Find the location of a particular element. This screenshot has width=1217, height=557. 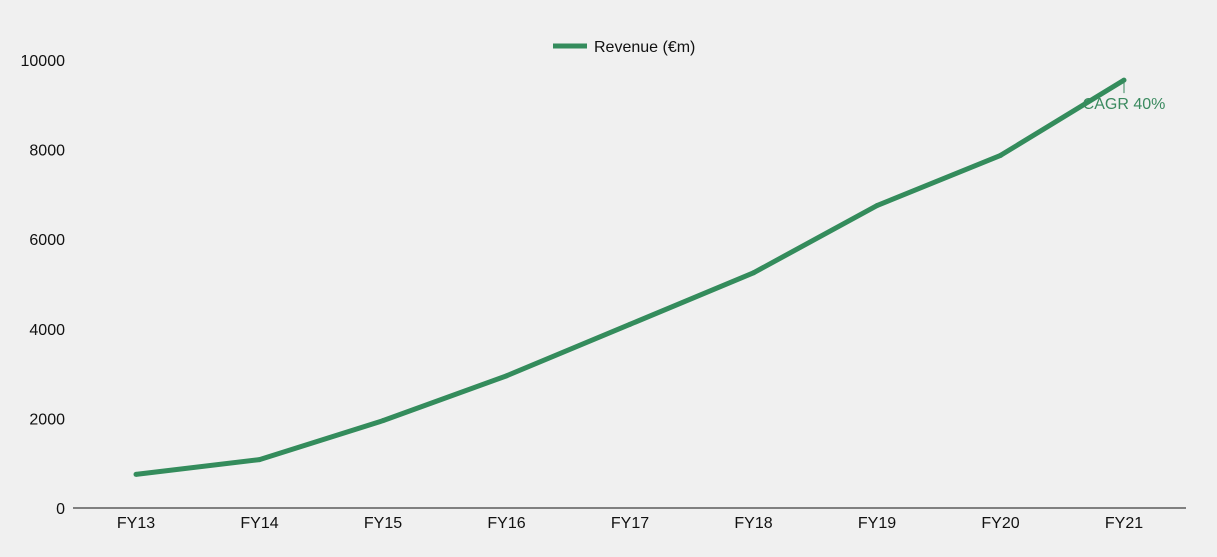

x-tick-label: FY18 is located at coordinates (753, 523).